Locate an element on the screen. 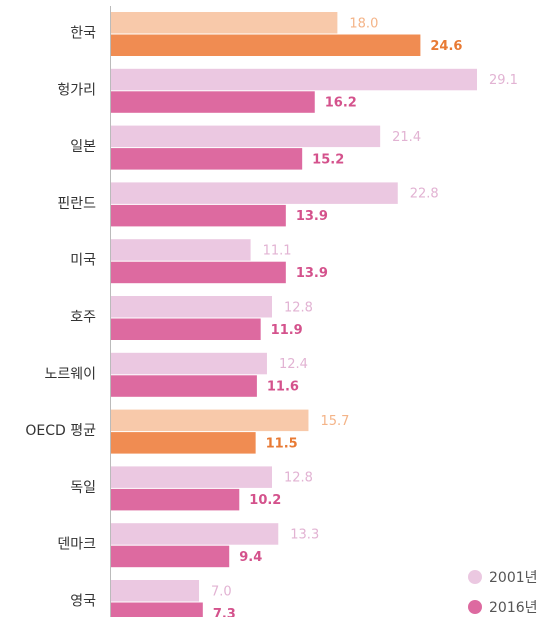 Image resolution: width=558 pixels, height=617 pixels. value-label: 11.6 is located at coordinates (283, 387).